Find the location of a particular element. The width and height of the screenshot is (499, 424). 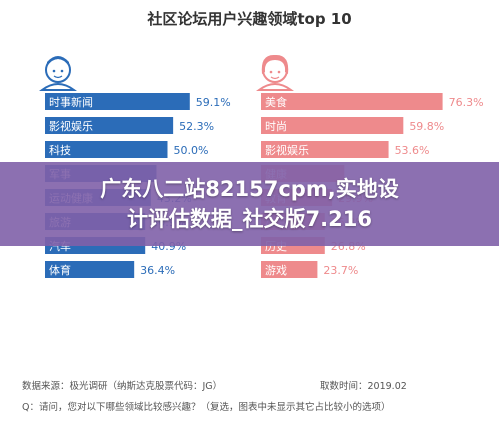

male-value-label-2: 50.0% is located at coordinates (191, 150).